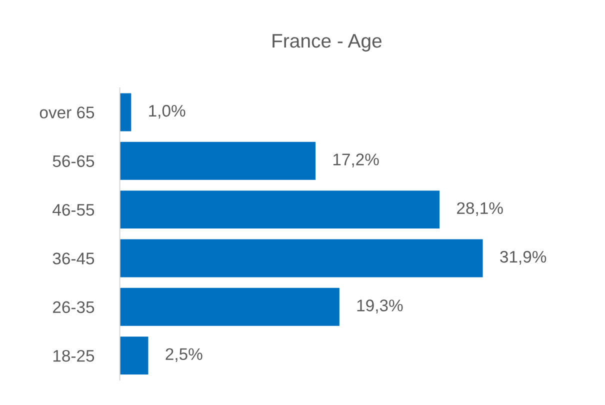 Image resolution: width=605 pixels, height=405 pixels. Describe the element at coordinates (73, 210) in the screenshot. I see `y-tick-label: 46-55` at that location.